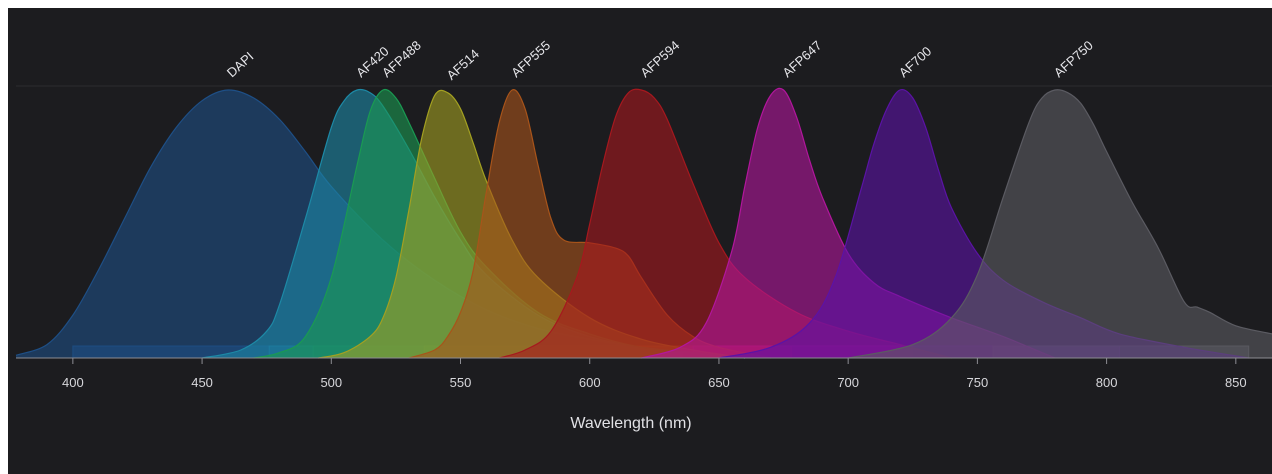 This screenshot has width=1272, height=474. What do you see at coordinates (978, 382) in the screenshot?
I see `x-tick-label-750: 750` at bounding box center [978, 382].